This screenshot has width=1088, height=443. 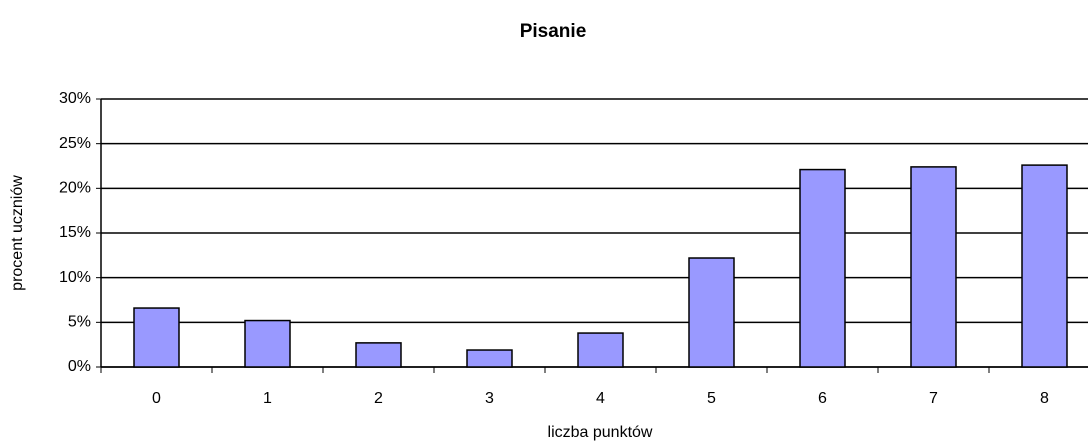 I want to click on y-axis-label: procent uczniów, so click(x=17, y=233).